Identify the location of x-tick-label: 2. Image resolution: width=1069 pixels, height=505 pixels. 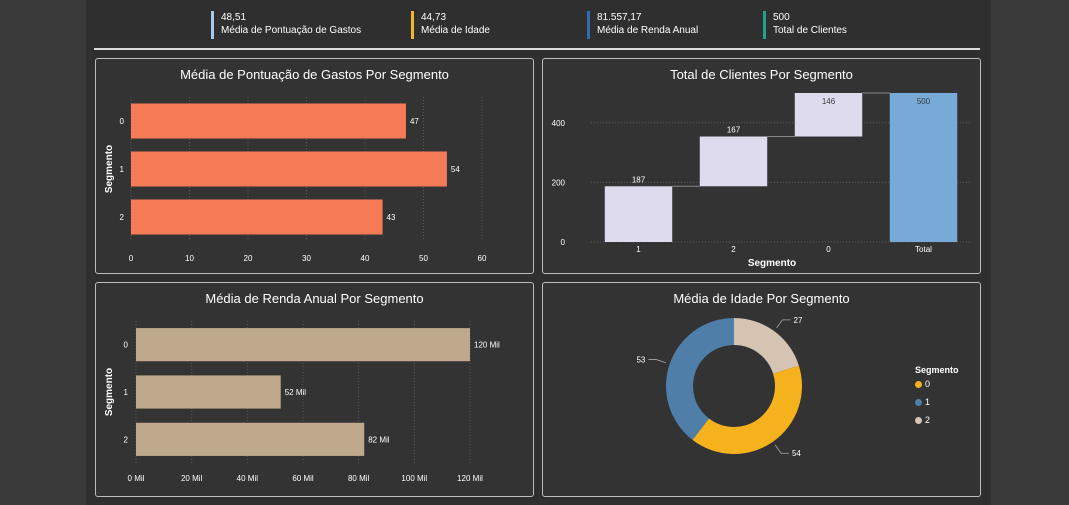
(733, 249).